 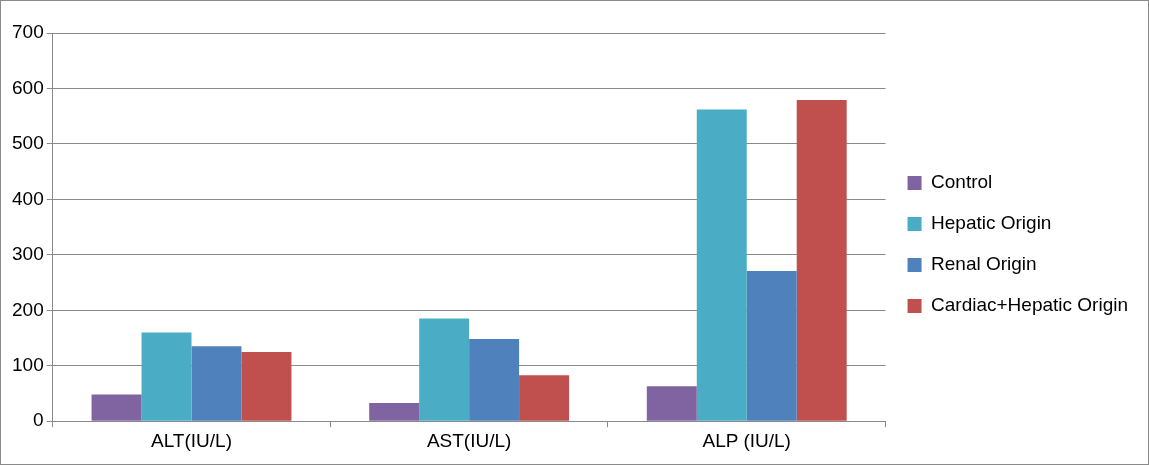 What do you see at coordinates (191, 440) in the screenshot?
I see `x-tick-label: ALT(IU/L)` at bounding box center [191, 440].